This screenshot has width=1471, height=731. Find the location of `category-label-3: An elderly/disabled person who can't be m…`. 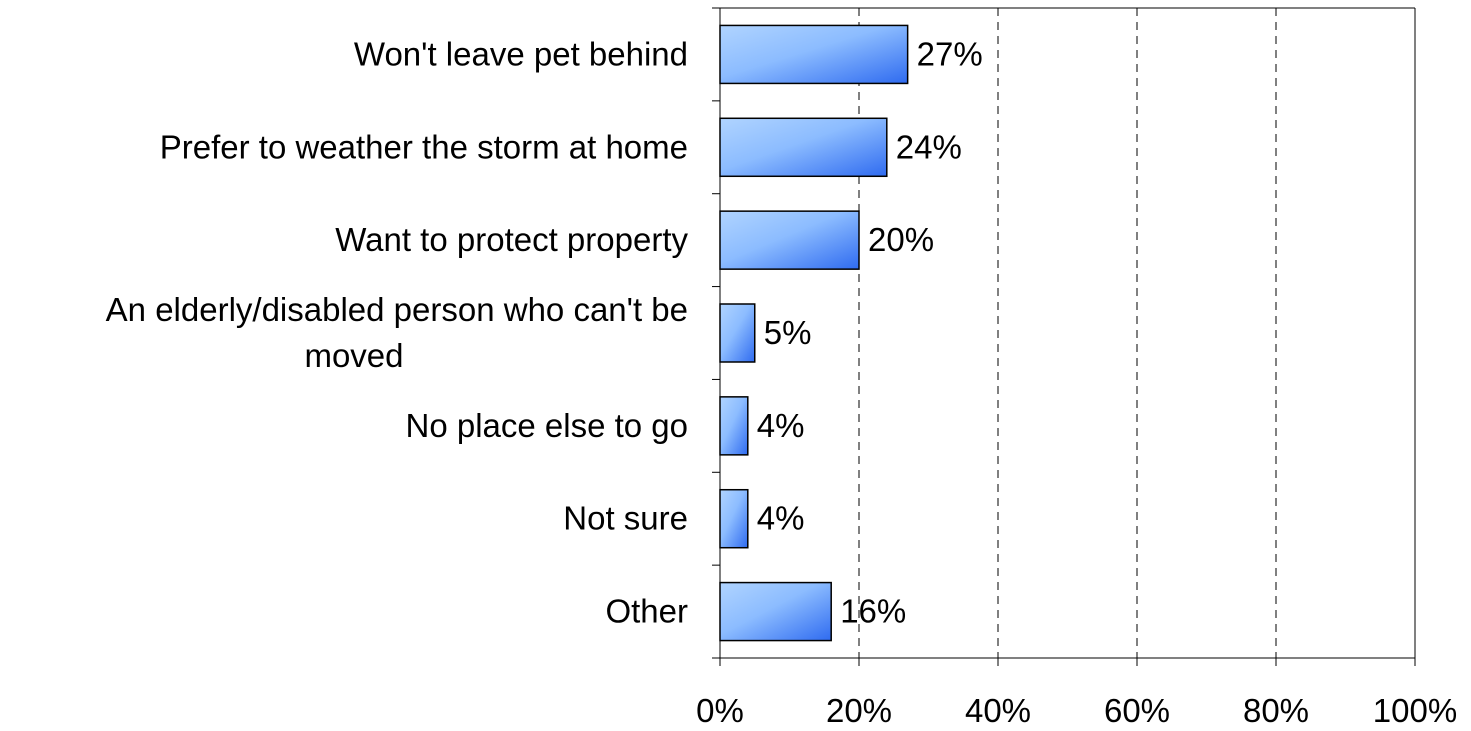

category-label-3: An elderly/disabled person who can't be m… is located at coordinates (397, 332).